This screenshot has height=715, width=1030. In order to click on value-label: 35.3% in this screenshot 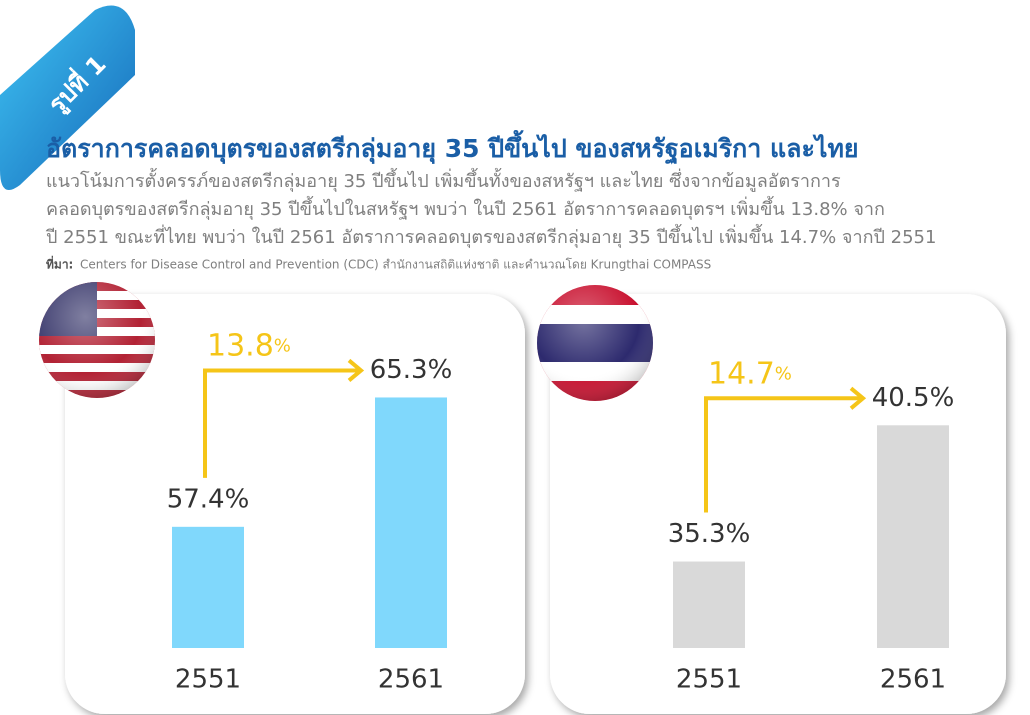, I will do `click(709, 534)`.